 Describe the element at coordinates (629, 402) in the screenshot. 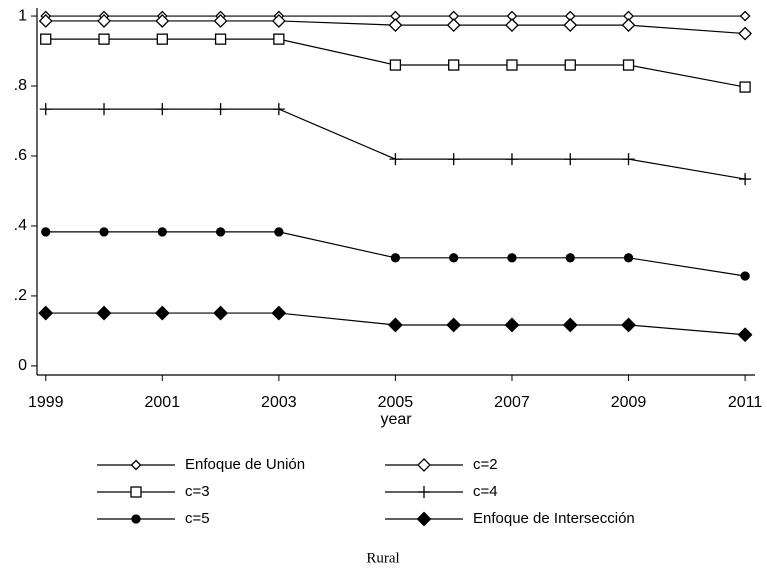

I see `x-tick-label: 2009` at that location.